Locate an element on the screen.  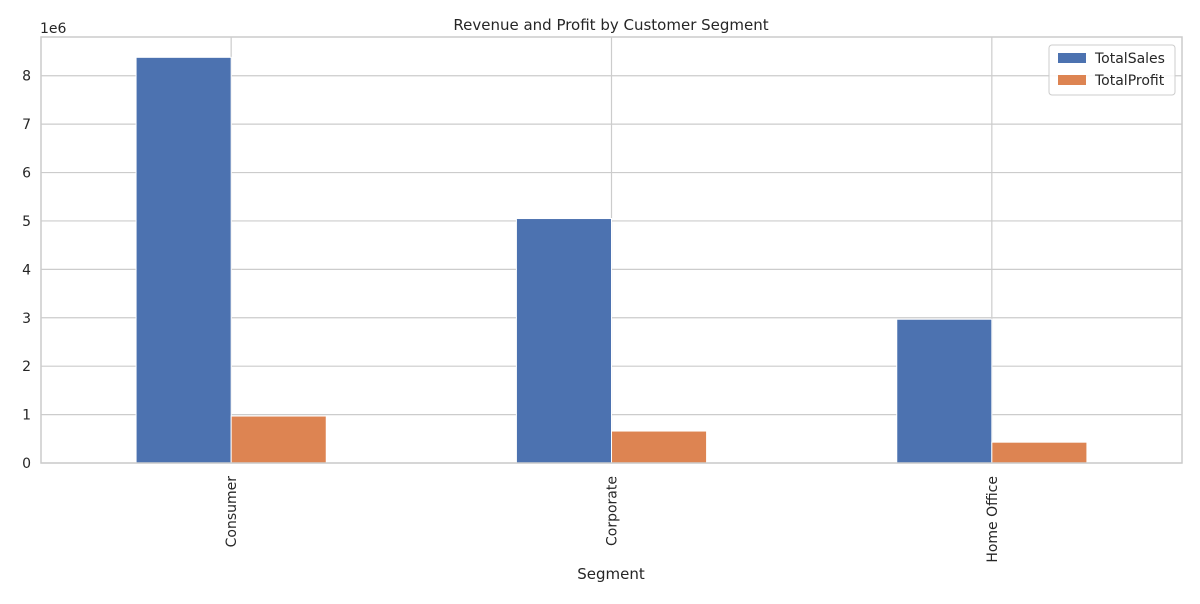
y-tick-label: 3 is located at coordinates (26, 319).